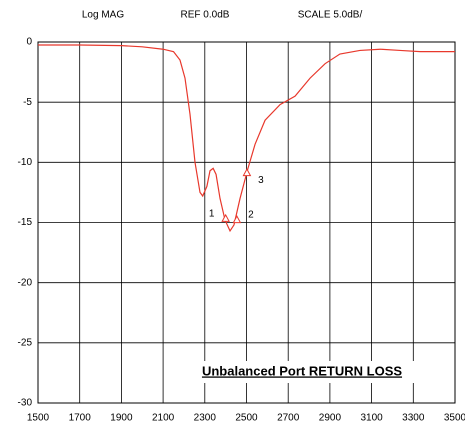  I want to click on annotation: Log MAG, so click(103, 15).